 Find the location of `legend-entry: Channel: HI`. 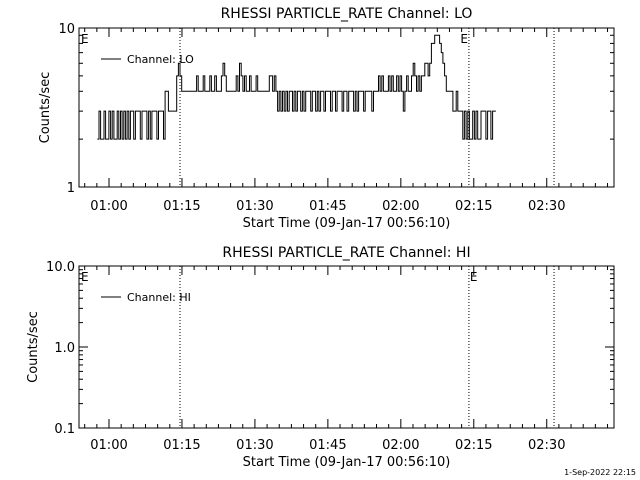

legend-entry: Channel: HI is located at coordinates (159, 297).